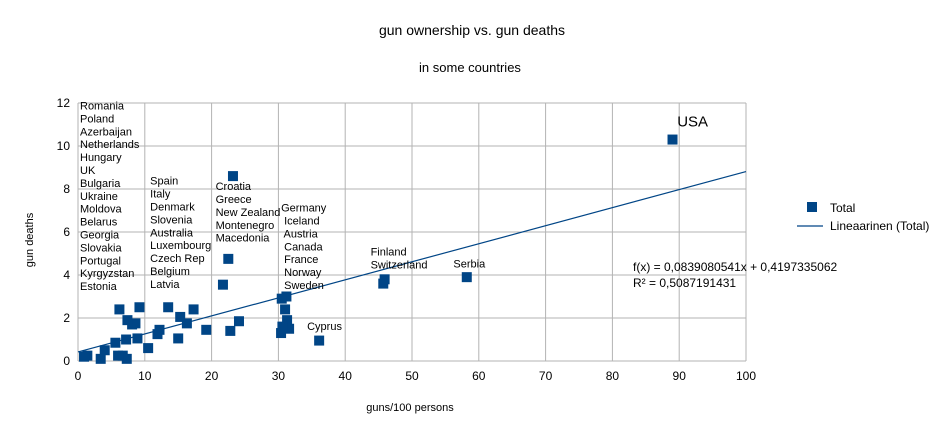 The width and height of the screenshot is (935, 428). What do you see at coordinates (110, 145) in the screenshot?
I see `point-annotation-group-low: Netherlands` at bounding box center [110, 145].